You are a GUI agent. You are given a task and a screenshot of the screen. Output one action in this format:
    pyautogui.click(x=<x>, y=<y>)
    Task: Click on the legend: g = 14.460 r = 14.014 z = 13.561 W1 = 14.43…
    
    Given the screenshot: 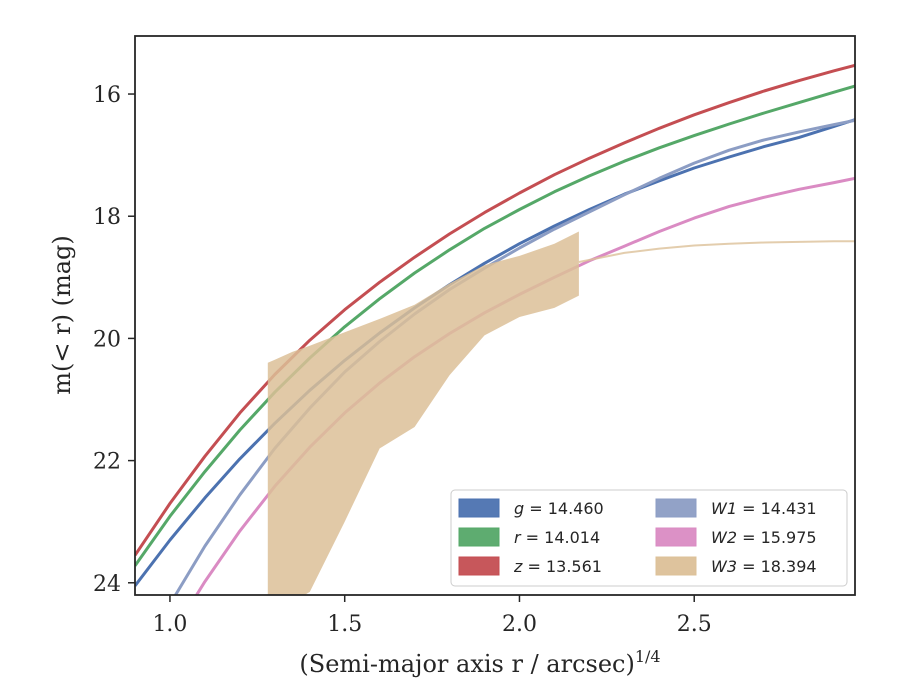 What is the action you would take?
    pyautogui.click(x=649, y=538)
    